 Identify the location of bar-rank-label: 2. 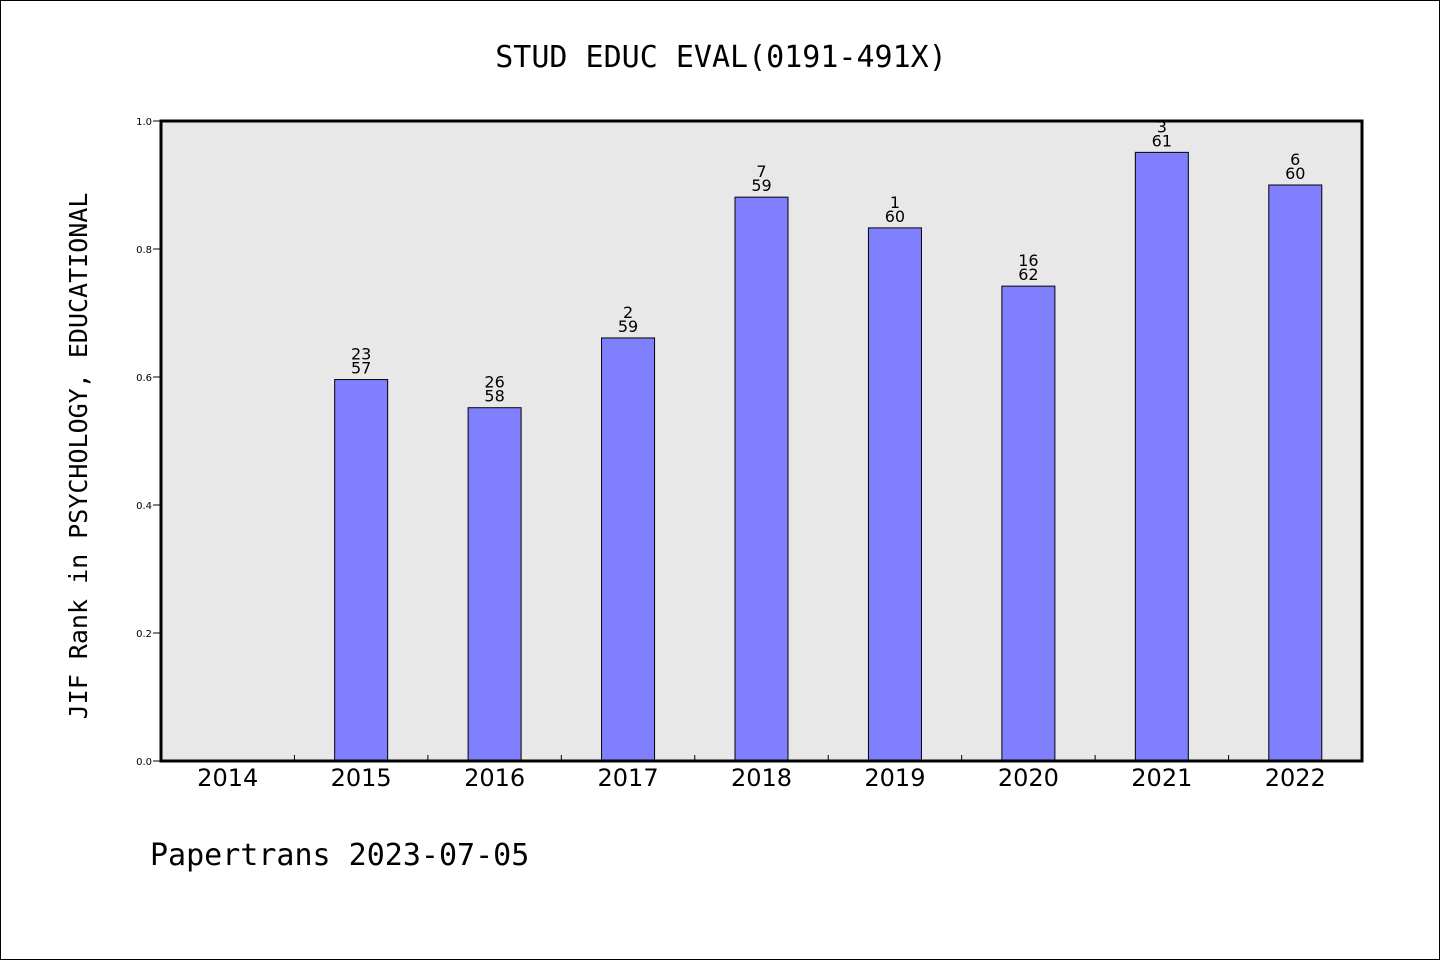
(628, 312).